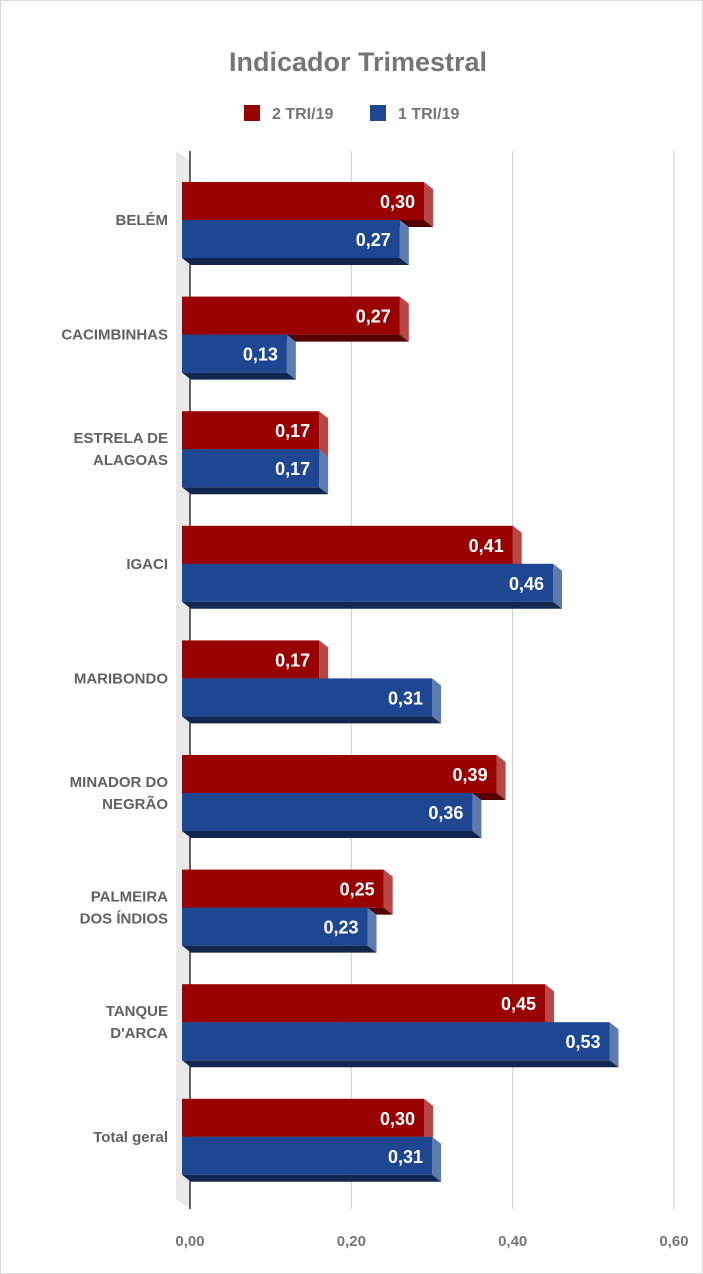  Describe the element at coordinates (351, 114) in the screenshot. I see `legend: 2 TRI/19 1 TRI/19` at that location.